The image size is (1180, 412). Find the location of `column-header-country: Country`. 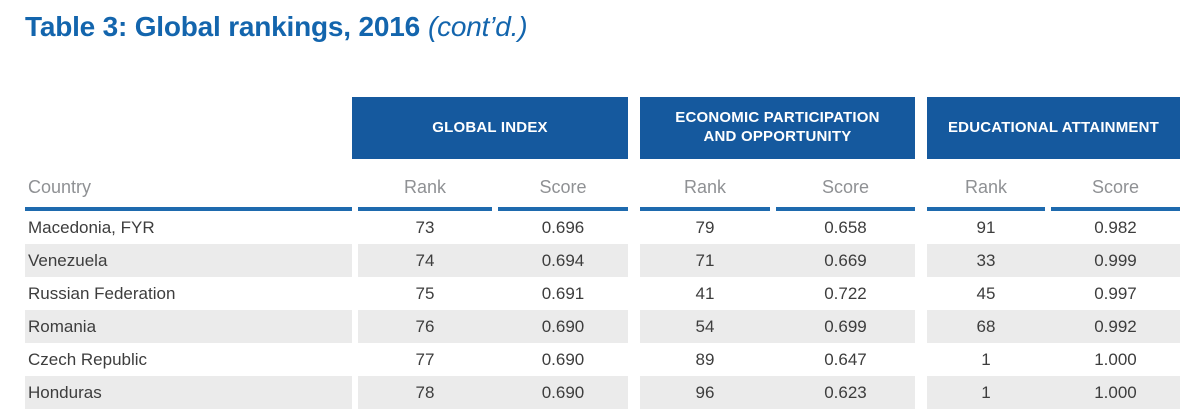

column-header-country: Country is located at coordinates (60, 187).